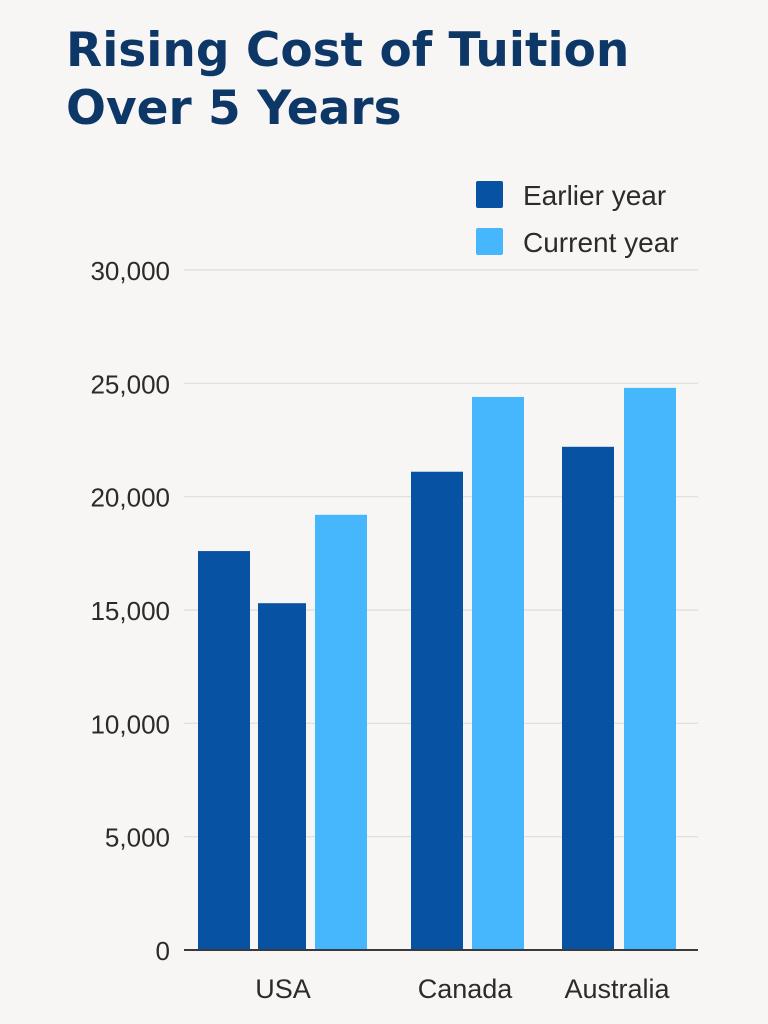  What do you see at coordinates (130, 498) in the screenshot?
I see `y-tick-label: 20,000` at bounding box center [130, 498].